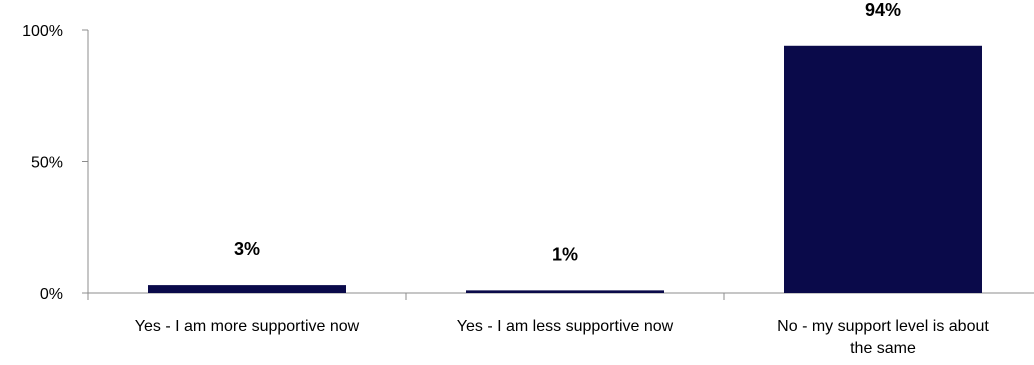  I want to click on x-category-label-line: Yes - I am more supportive now, so click(247, 326).